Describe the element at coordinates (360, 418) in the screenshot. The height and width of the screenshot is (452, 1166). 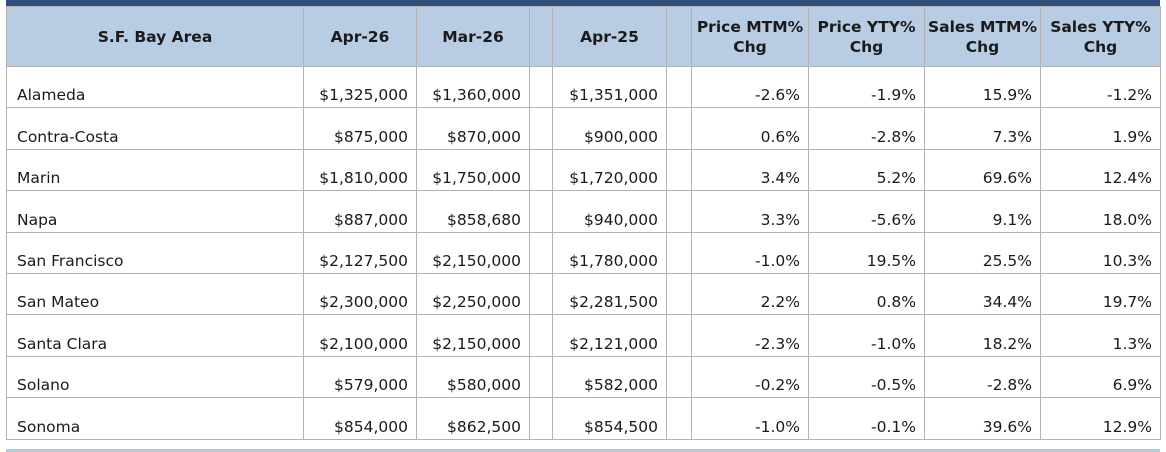
I see `cell-apr26: $854,000` at that location.